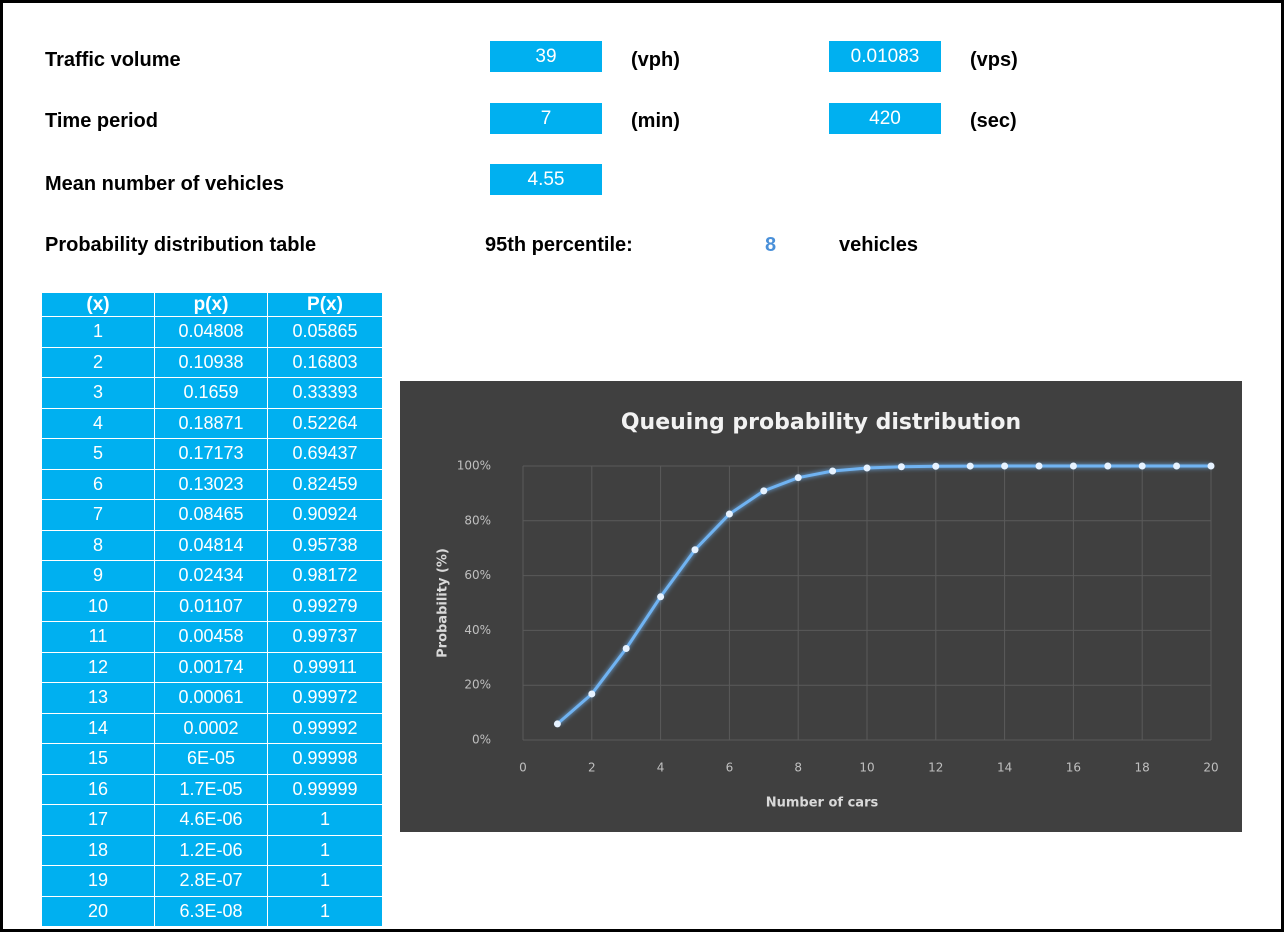  What do you see at coordinates (212, 637) in the screenshot?
I see `table-row: 11 0.00458 0.99737` at bounding box center [212, 637].